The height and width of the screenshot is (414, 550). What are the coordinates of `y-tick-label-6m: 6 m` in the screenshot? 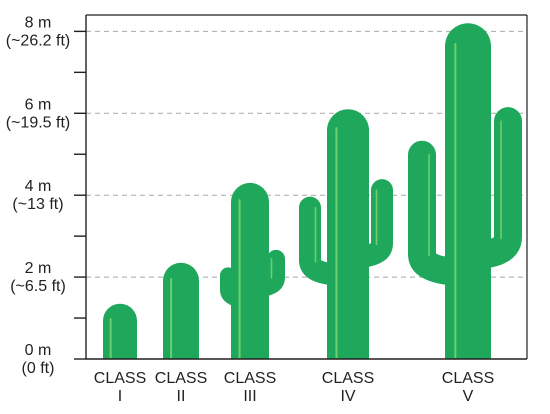 It's located at (38, 104).